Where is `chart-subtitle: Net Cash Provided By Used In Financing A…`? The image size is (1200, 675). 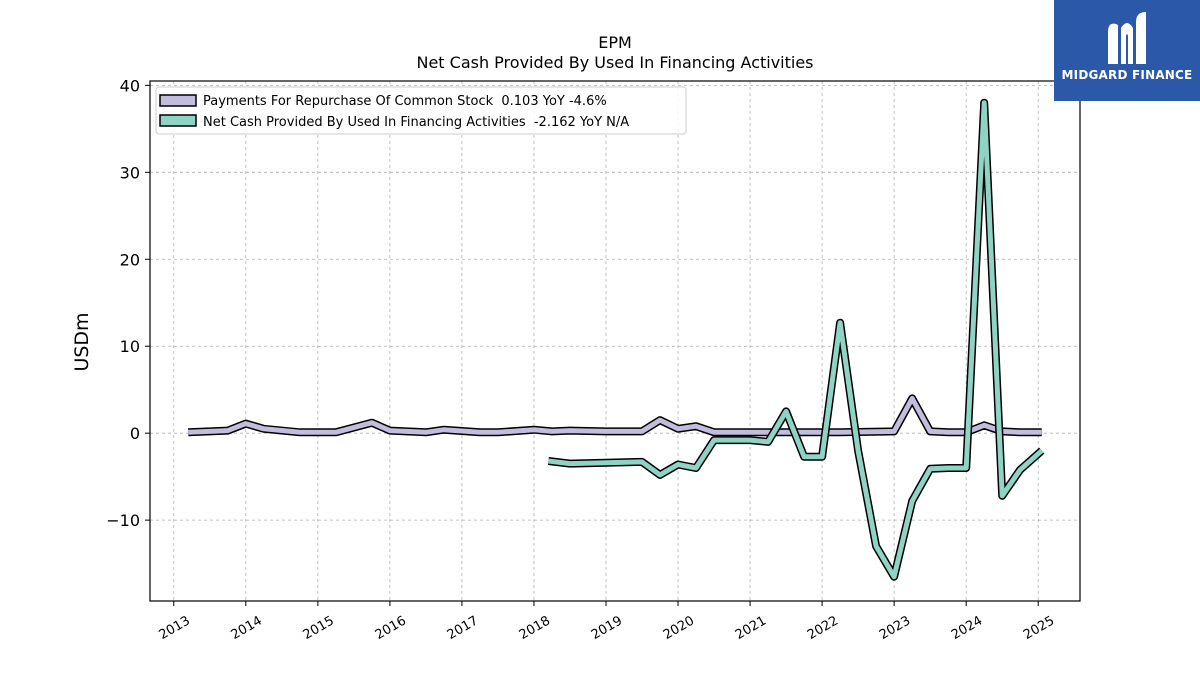 chart-subtitle: Net Cash Provided By Used In Financing A… is located at coordinates (614, 62).